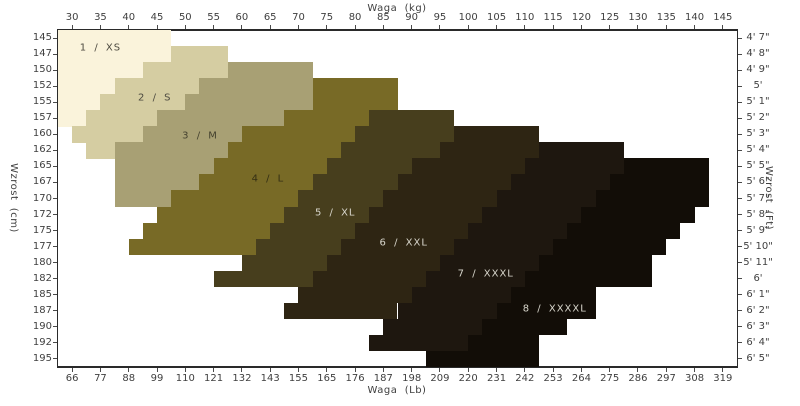  Describe the element at coordinates (758, 86) in the screenshot. I see `tick-label-ft: 5'` at that location.